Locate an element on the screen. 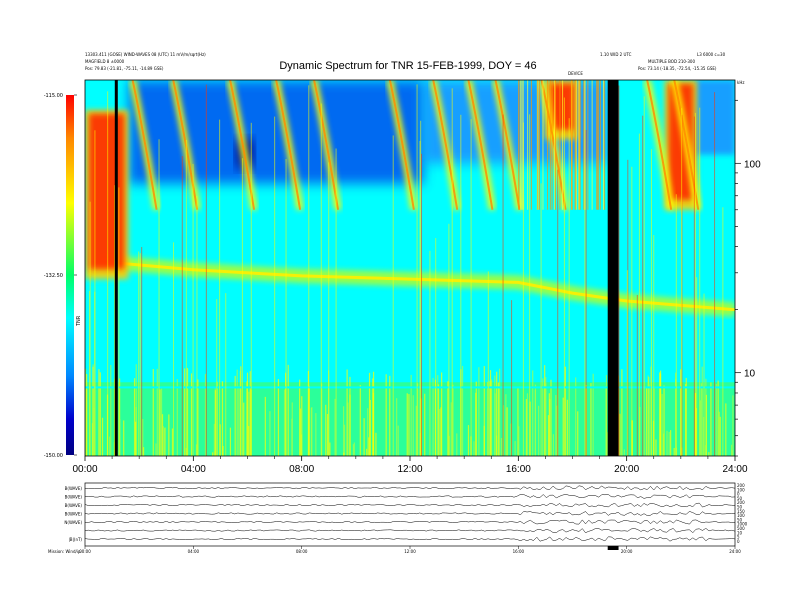 The width and height of the screenshot is (792, 612). panel-x-tick-label: 16:00 is located at coordinates (519, 551).